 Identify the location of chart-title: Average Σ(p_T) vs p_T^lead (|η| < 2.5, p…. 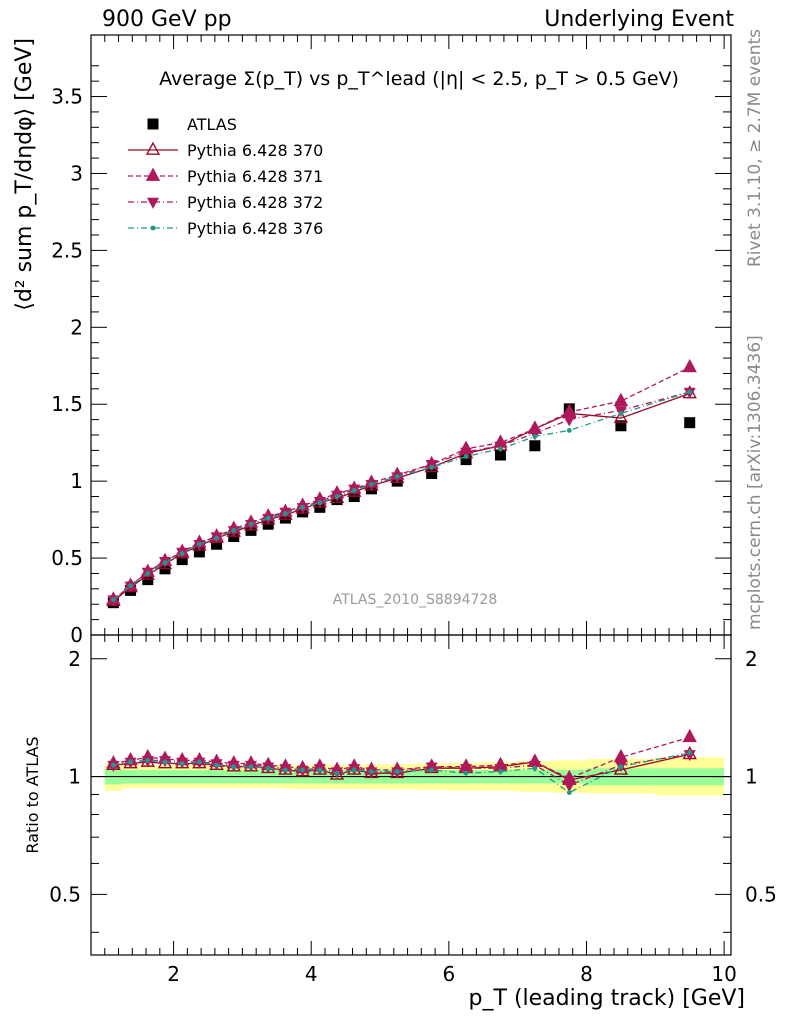
(419, 79).